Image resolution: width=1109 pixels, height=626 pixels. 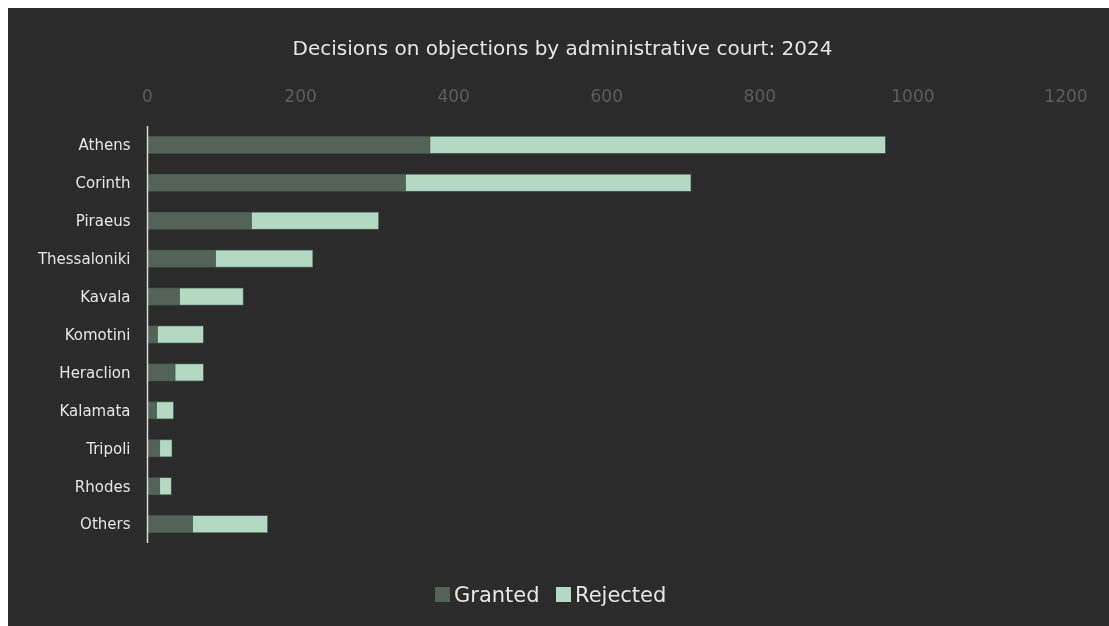 What do you see at coordinates (95, 372) in the screenshot?
I see `y-tick-label: Heraclion` at bounding box center [95, 372].